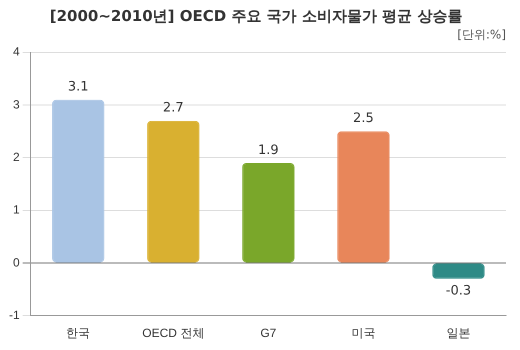  I want to click on data-label: -0.3, so click(459, 291).